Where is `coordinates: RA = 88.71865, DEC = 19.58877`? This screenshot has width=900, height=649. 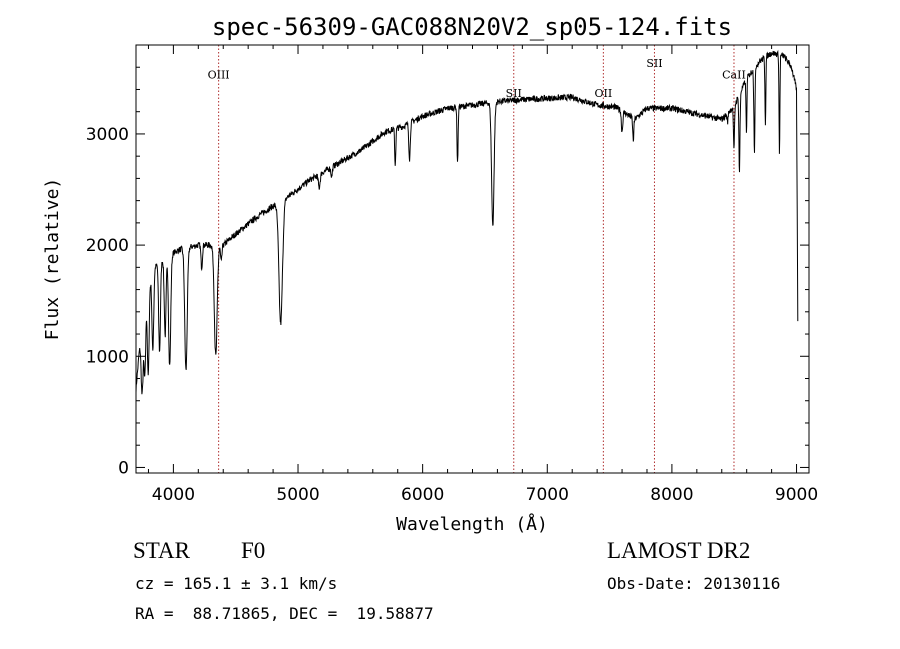 coordinates: RA = 88.71865, DEC = 19.58877 is located at coordinates (284, 613).